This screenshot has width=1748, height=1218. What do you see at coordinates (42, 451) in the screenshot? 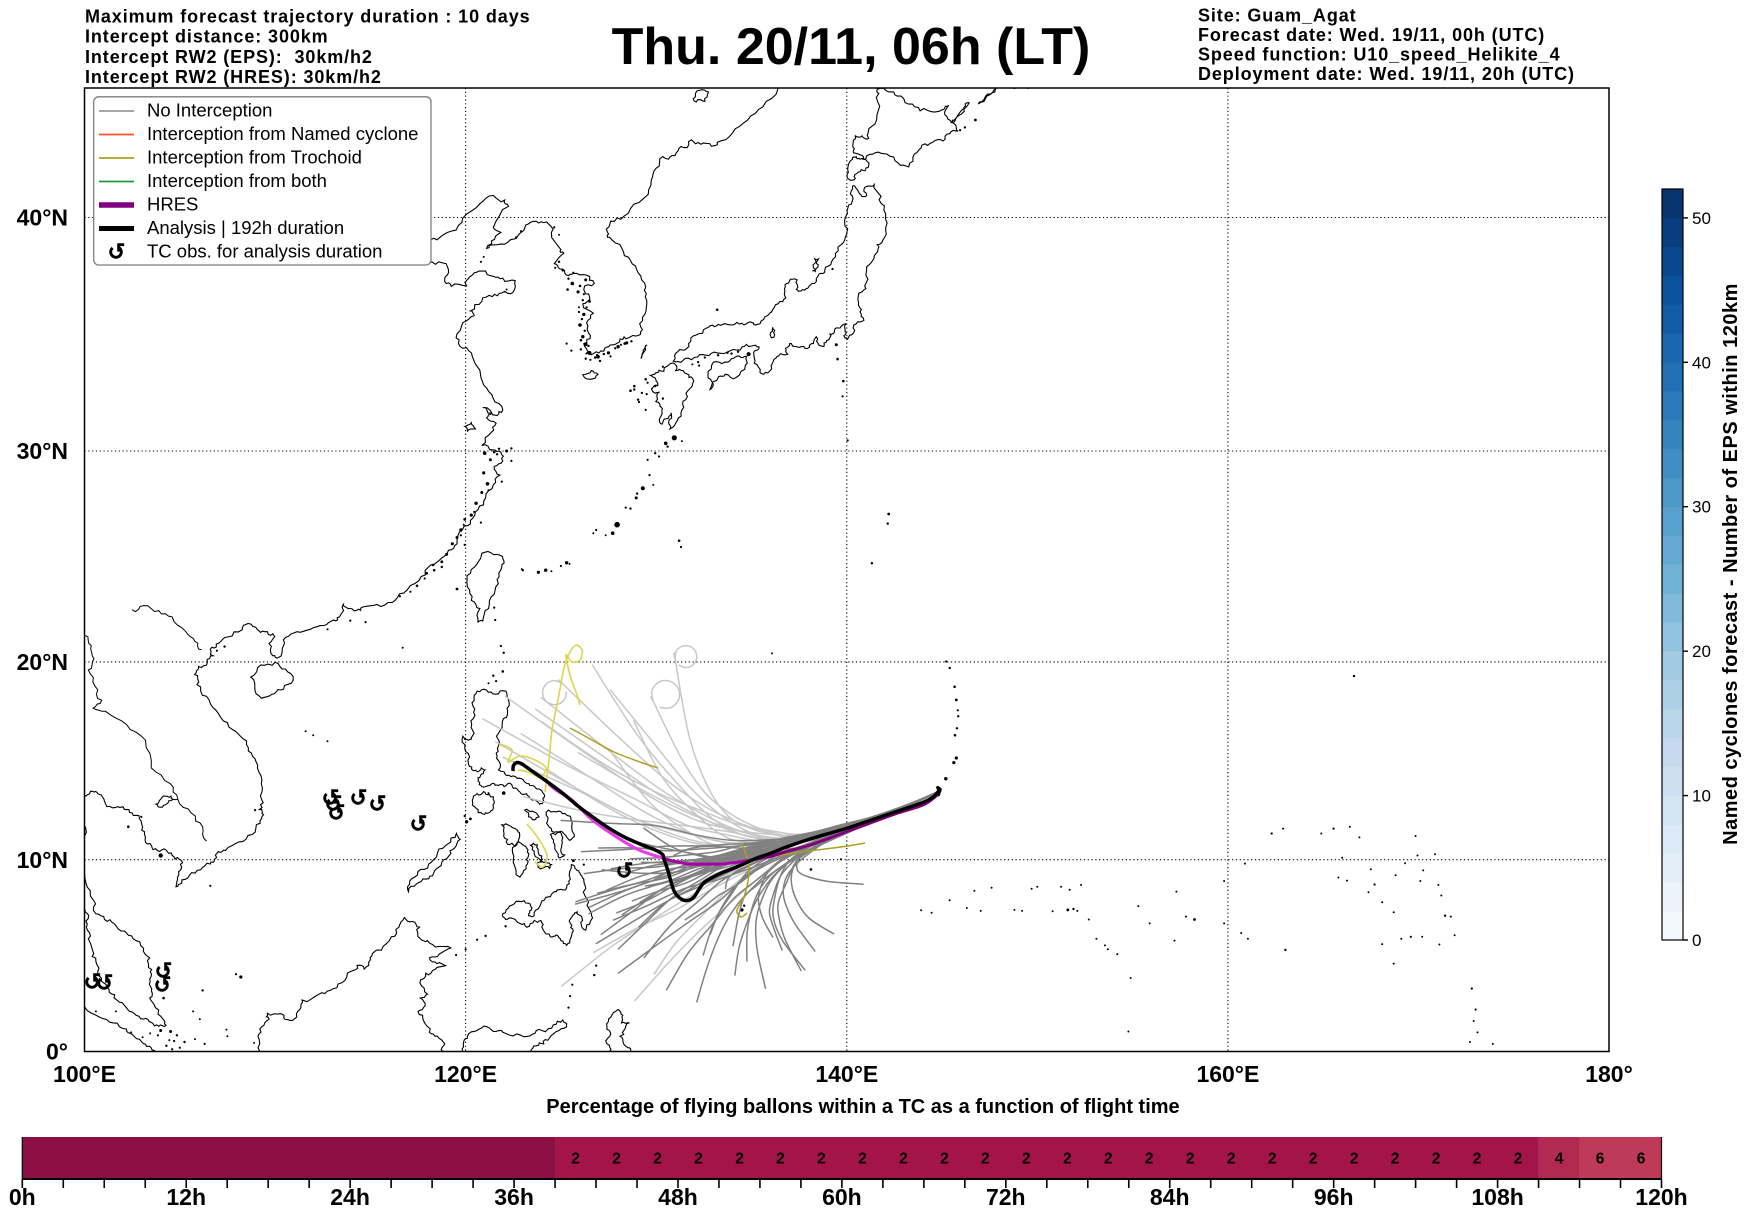
I see `svg-text: 30°N` at bounding box center [42, 451].